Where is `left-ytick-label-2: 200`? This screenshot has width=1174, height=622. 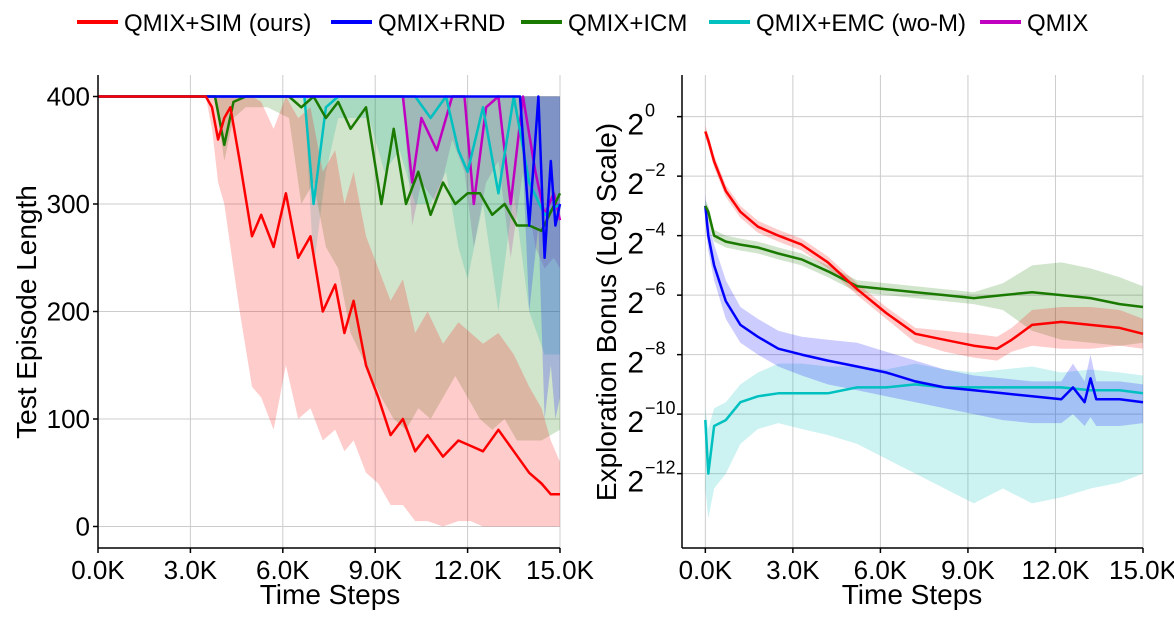
left-ytick-label-2: 200 is located at coordinates (68, 312).